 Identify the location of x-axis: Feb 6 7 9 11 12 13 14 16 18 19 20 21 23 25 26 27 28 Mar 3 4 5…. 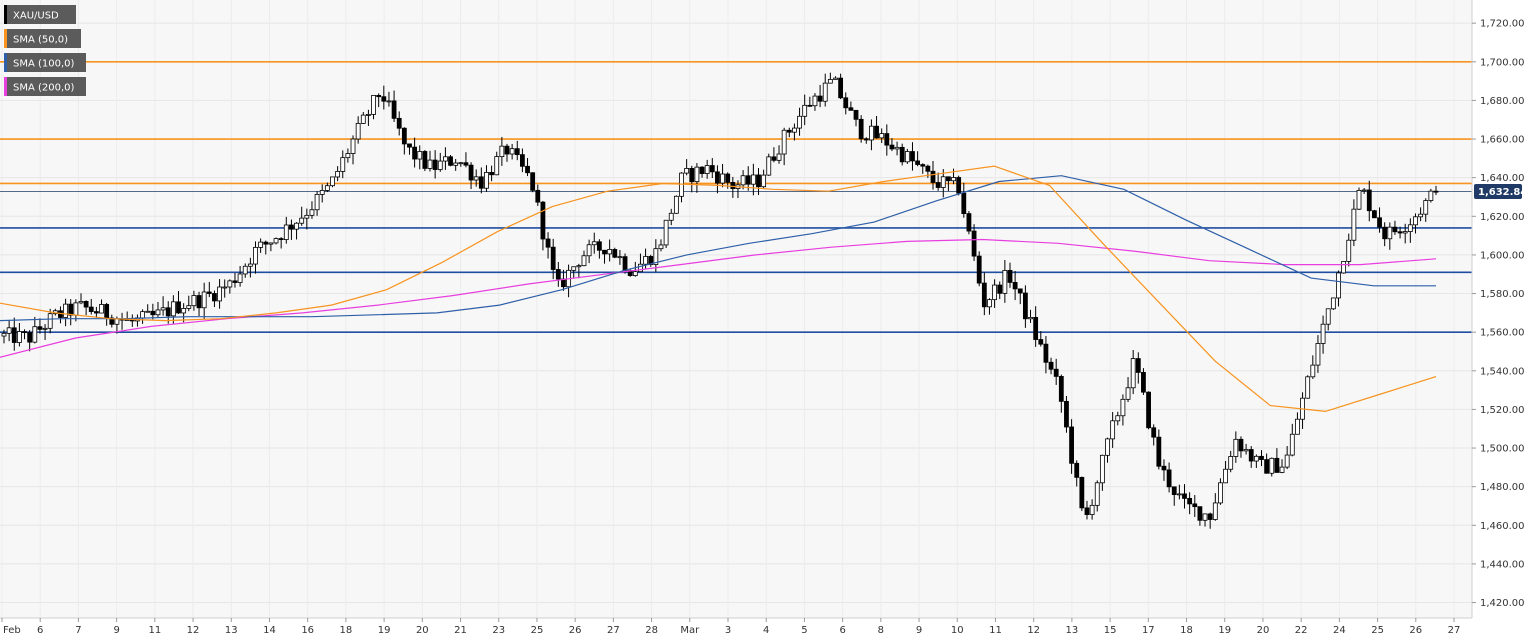
(736, 626).